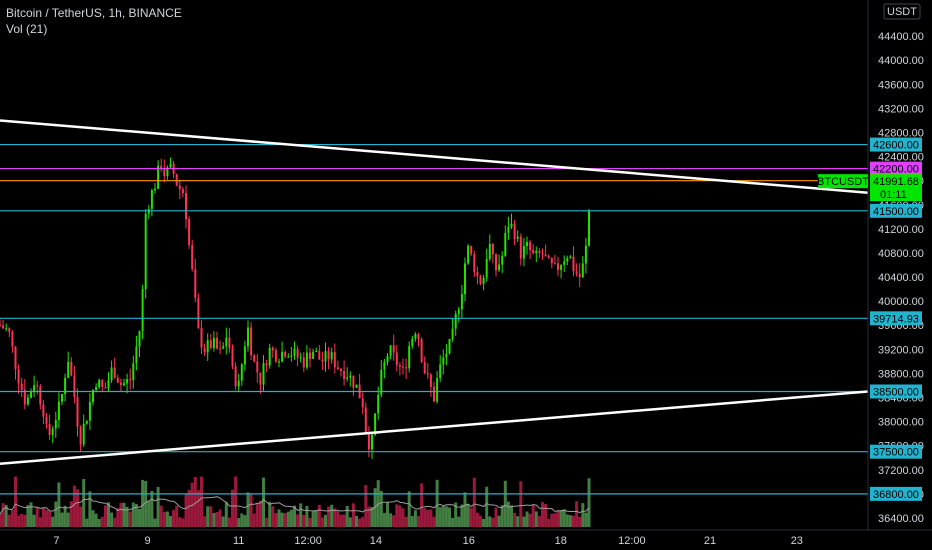 The height and width of the screenshot is (550, 932). Describe the element at coordinates (901, 374) in the screenshot. I see `price-tick-label: 38800.00` at that location.